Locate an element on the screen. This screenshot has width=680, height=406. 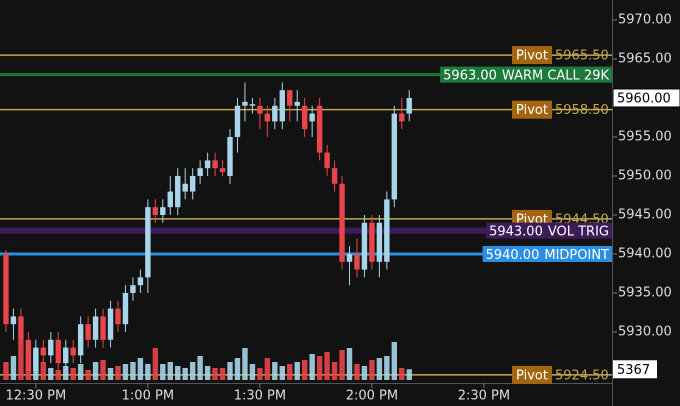
x-tick-label: 12:30 PM is located at coordinates (36, 396).